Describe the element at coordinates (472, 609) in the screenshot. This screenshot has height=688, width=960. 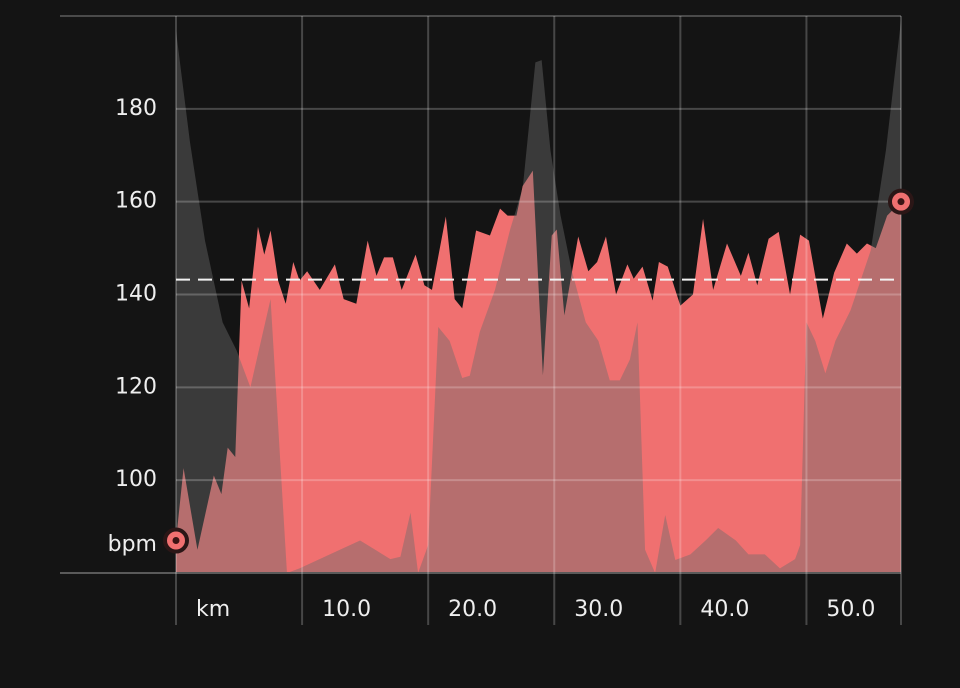
I see `x-tick-label: 20.0` at that location.